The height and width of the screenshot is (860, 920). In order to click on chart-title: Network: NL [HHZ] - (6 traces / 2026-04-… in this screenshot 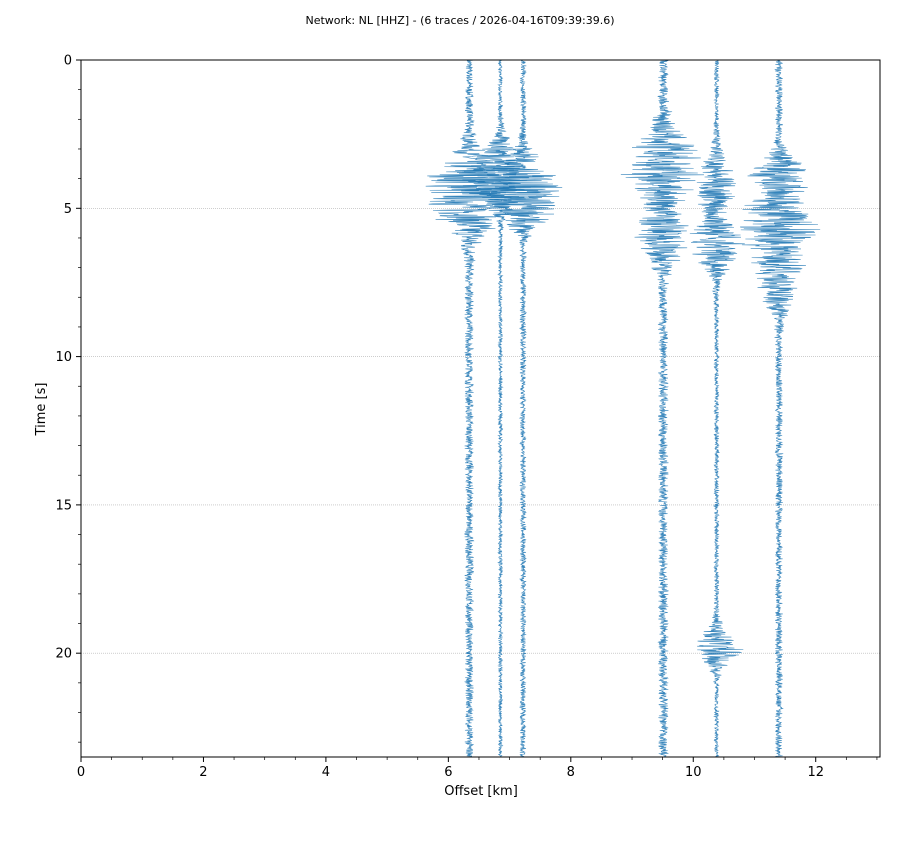, I will do `click(459, 20)`.